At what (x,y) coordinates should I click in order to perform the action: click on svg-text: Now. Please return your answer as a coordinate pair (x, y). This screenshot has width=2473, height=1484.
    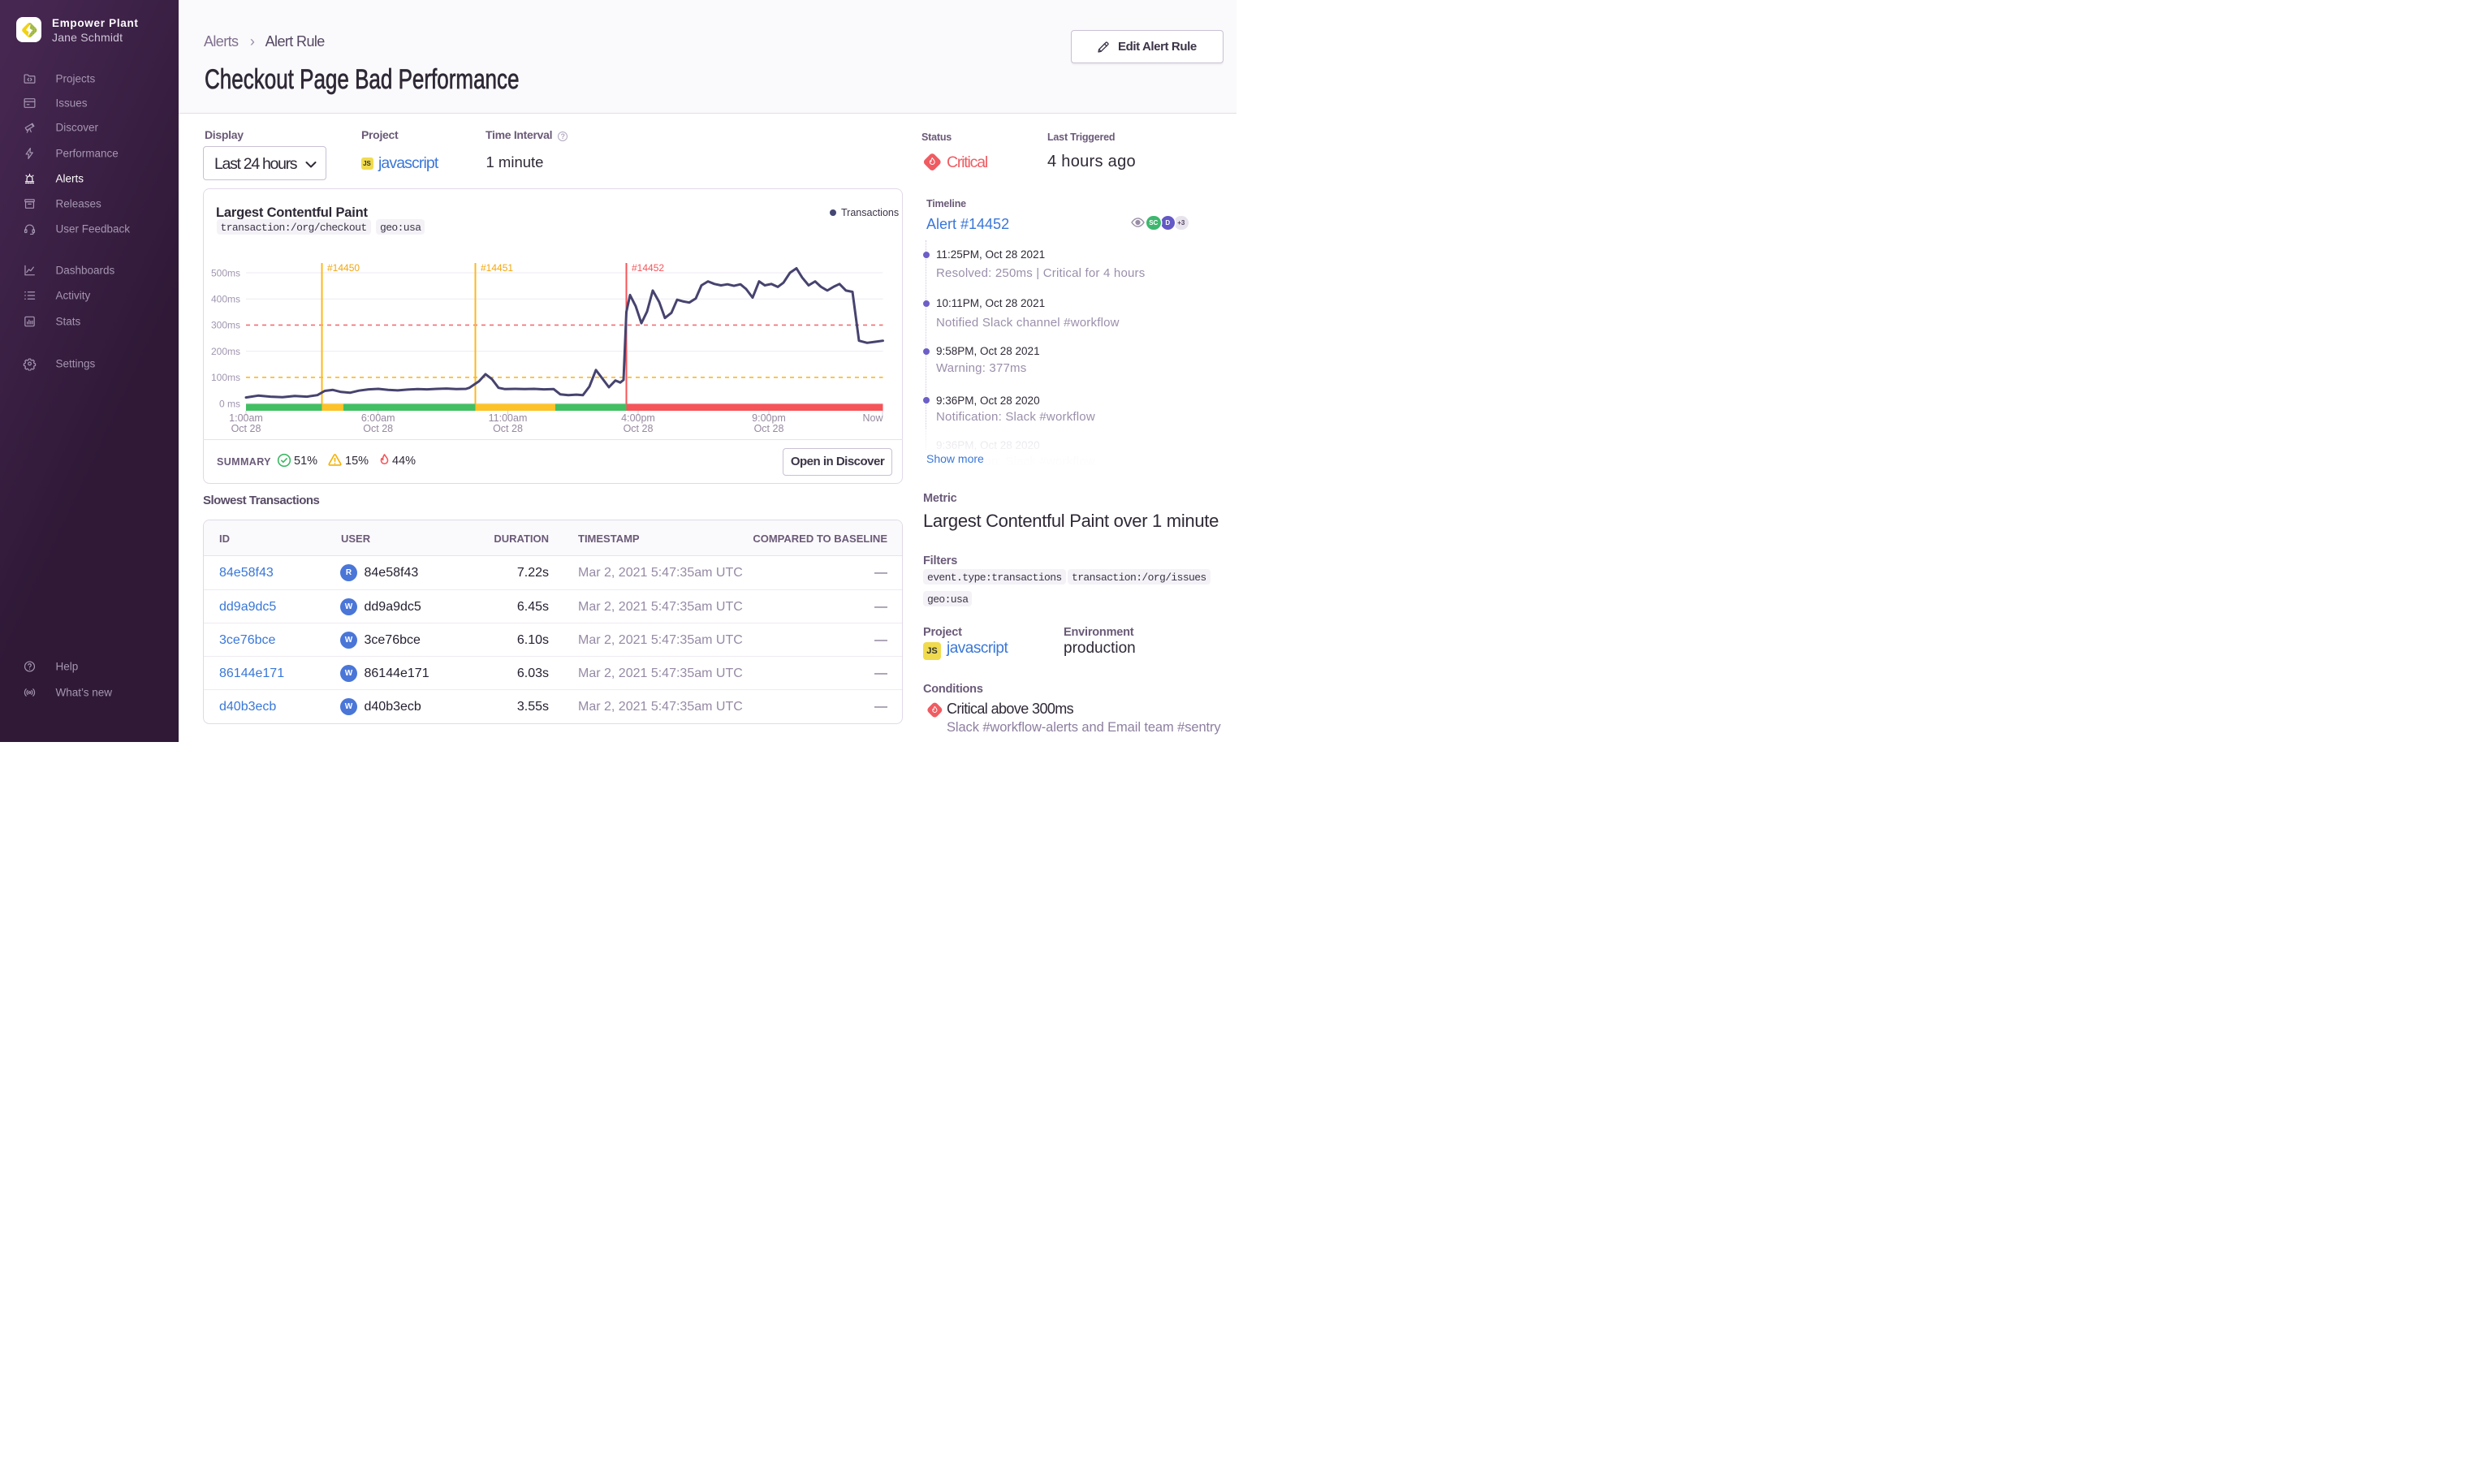
    Looking at the image, I should click on (873, 418).